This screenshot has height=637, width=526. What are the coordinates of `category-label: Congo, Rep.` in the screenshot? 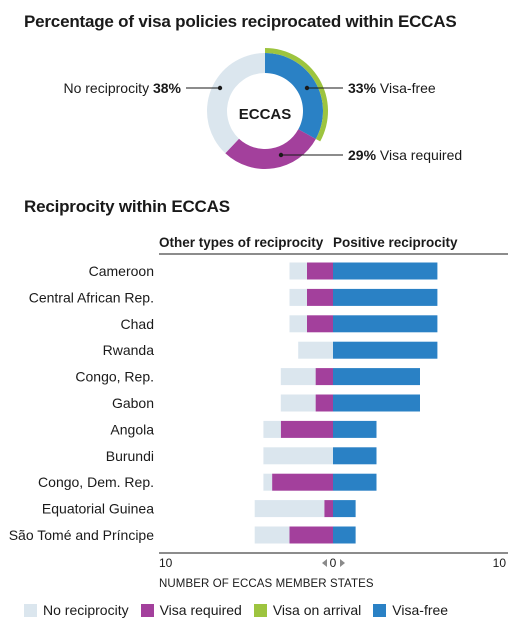 It's located at (114, 377).